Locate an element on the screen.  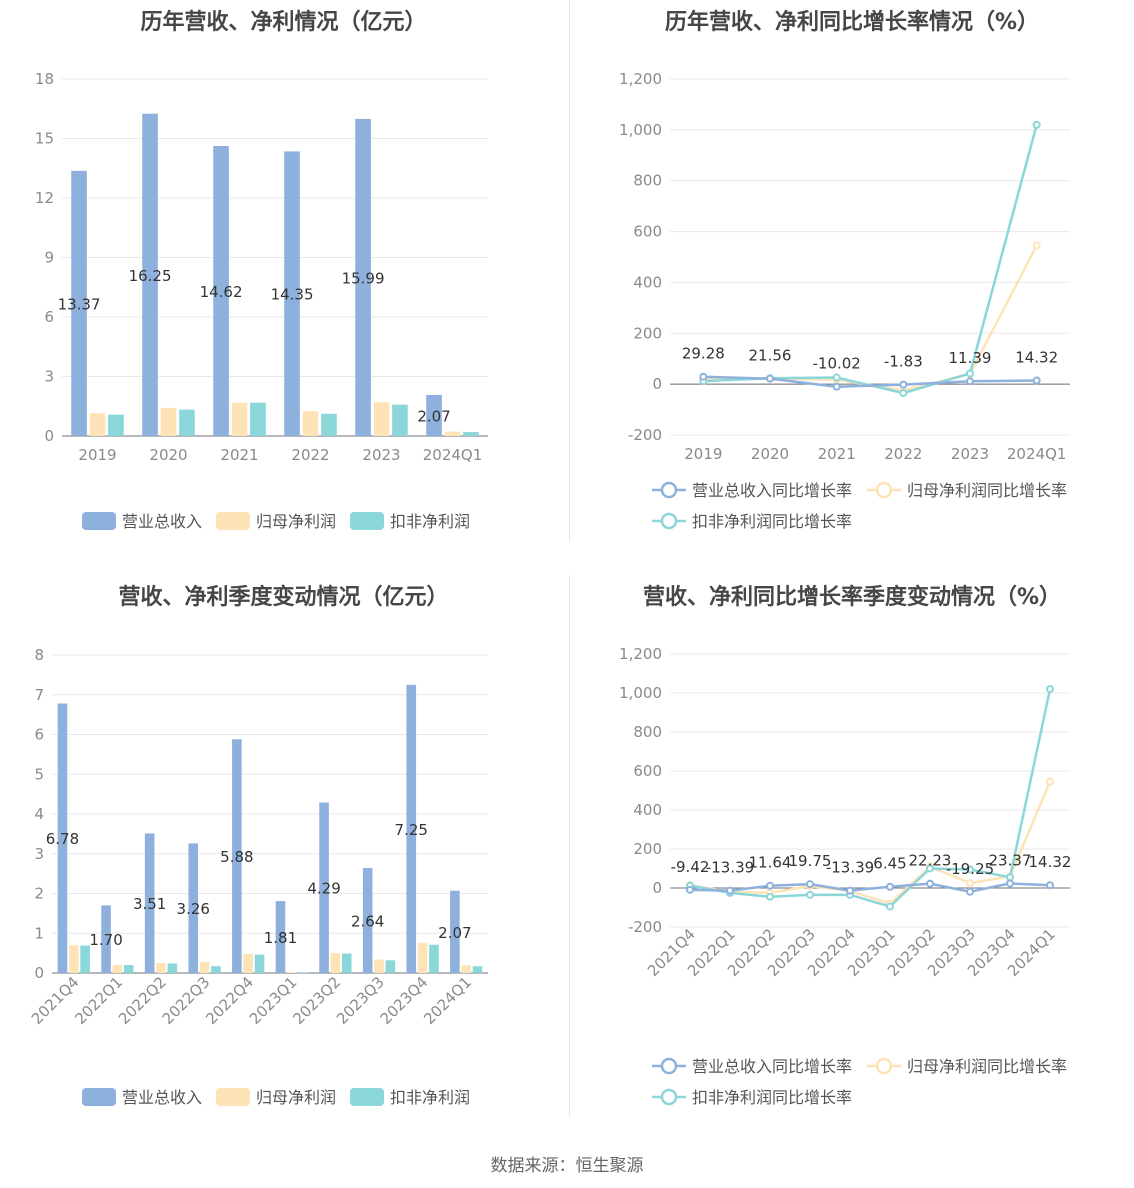
data-label: 1.70 is located at coordinates (105, 940).